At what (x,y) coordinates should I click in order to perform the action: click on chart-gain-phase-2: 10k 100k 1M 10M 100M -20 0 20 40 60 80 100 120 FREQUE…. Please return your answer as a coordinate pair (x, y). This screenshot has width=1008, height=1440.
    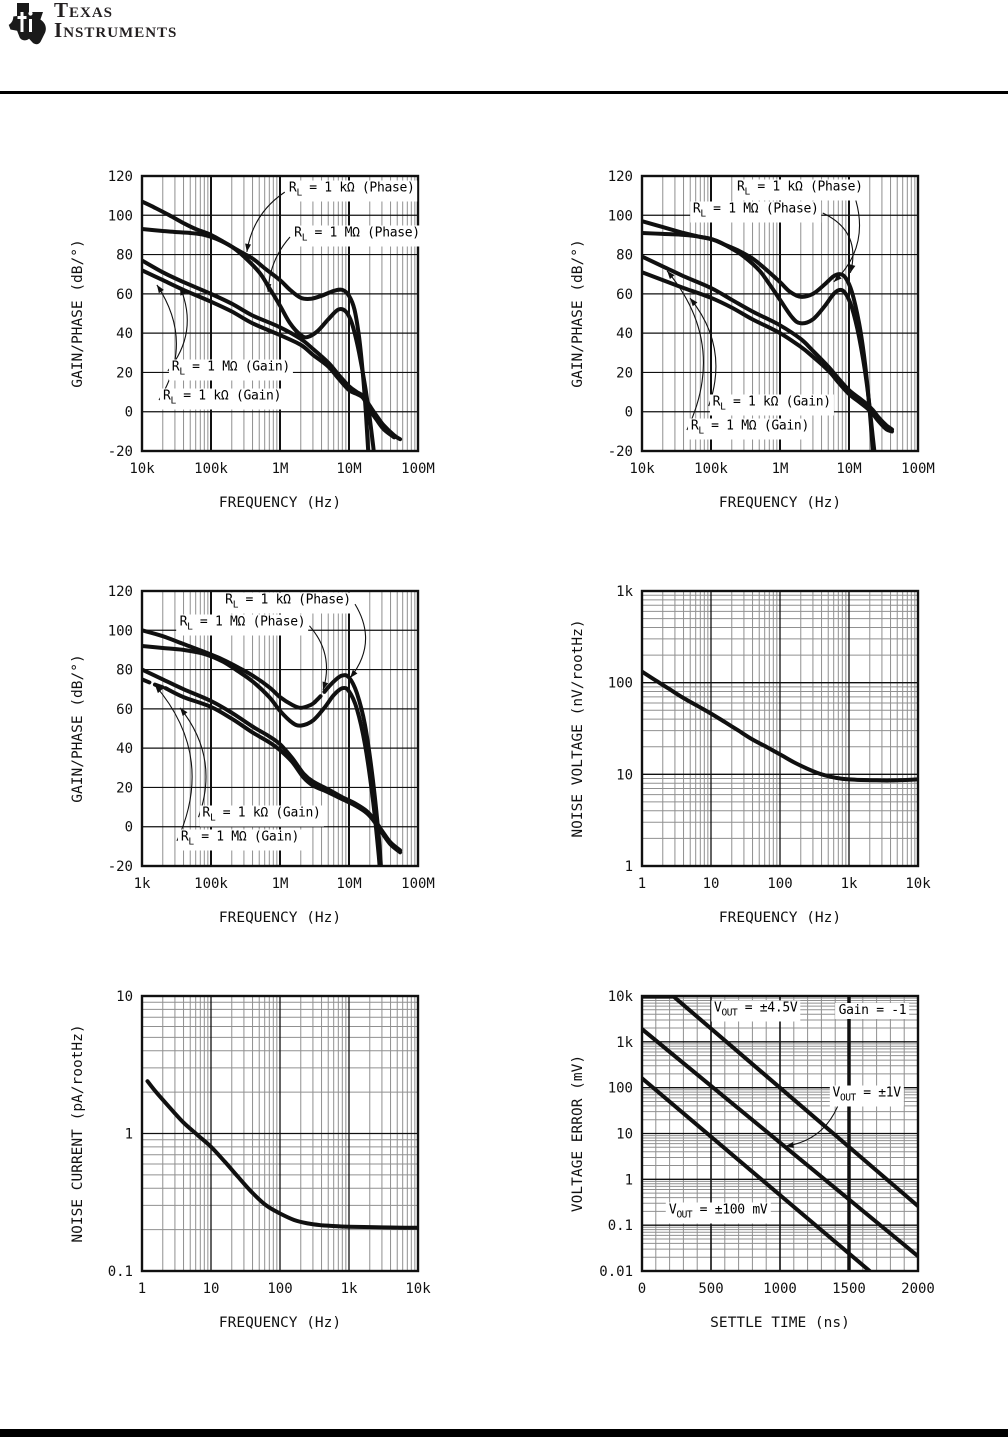
    Looking at the image, I should click on (773, 346).